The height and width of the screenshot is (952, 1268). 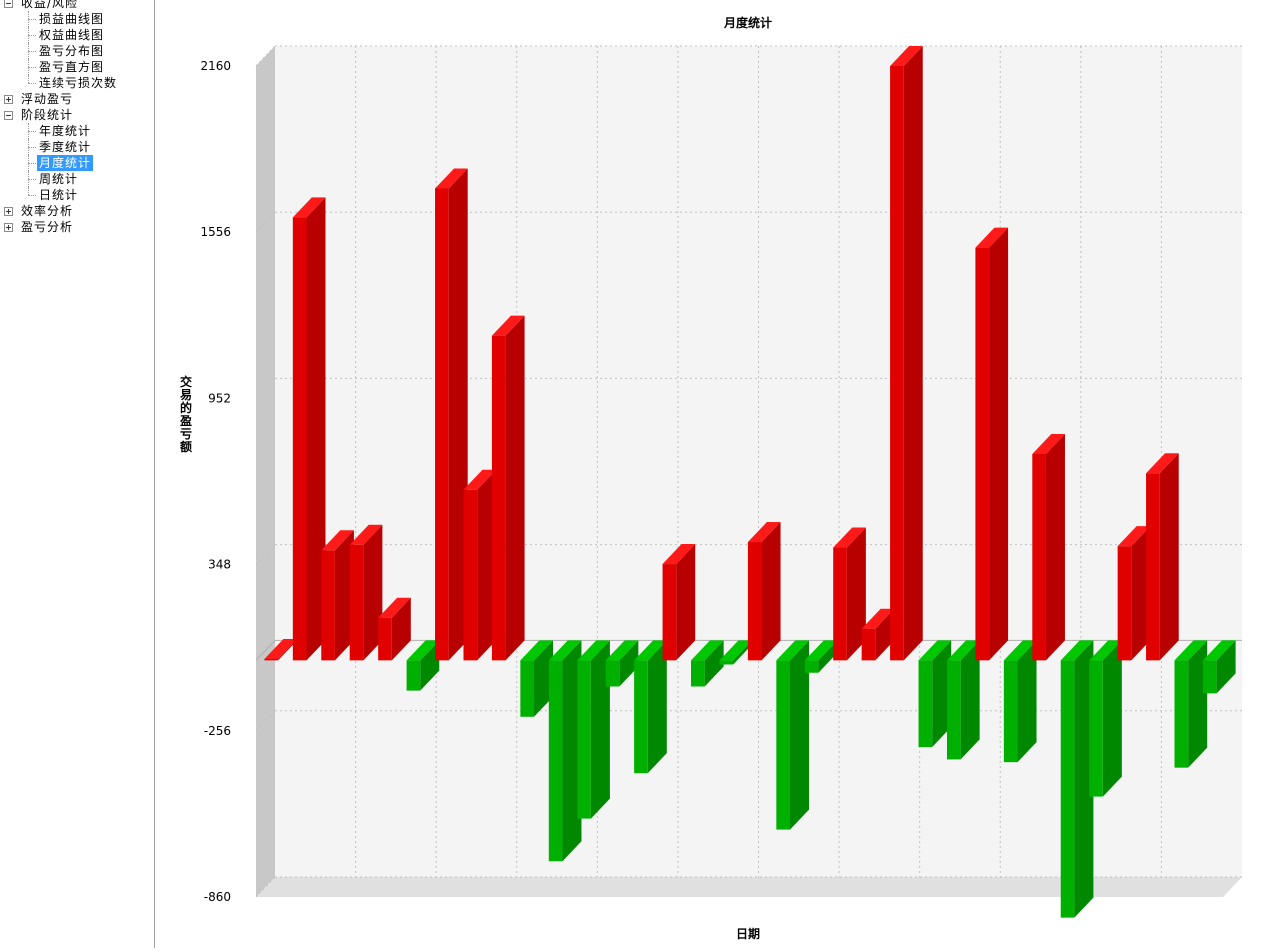 I want to click on tree-item: 损益曲线图, so click(x=77, y=19).